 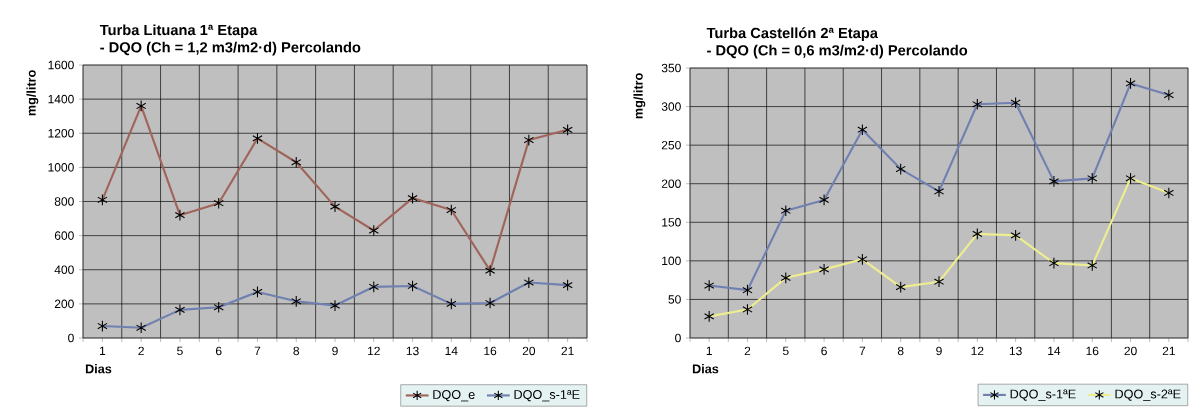 What do you see at coordinates (64, 235) in the screenshot?
I see `y-tick-label: 600` at bounding box center [64, 235].